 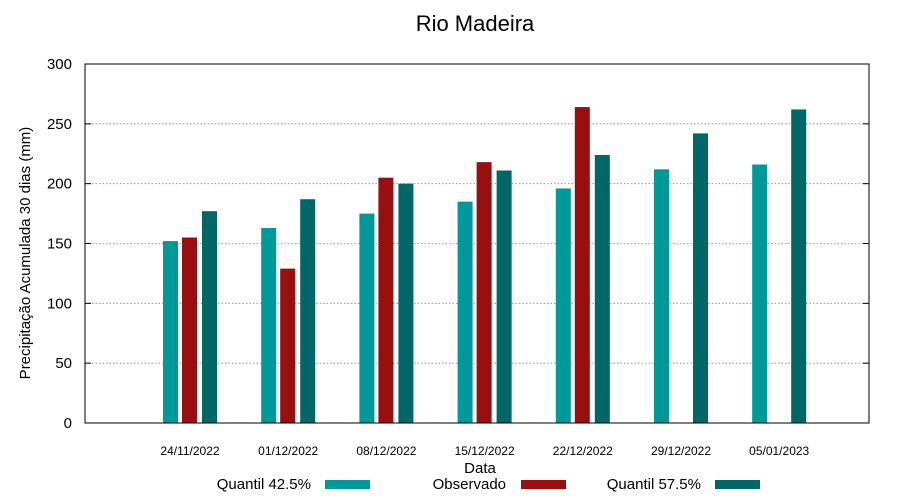 What do you see at coordinates (288, 451) in the screenshot?
I see `x-tick-label: 01/12/2022` at bounding box center [288, 451].